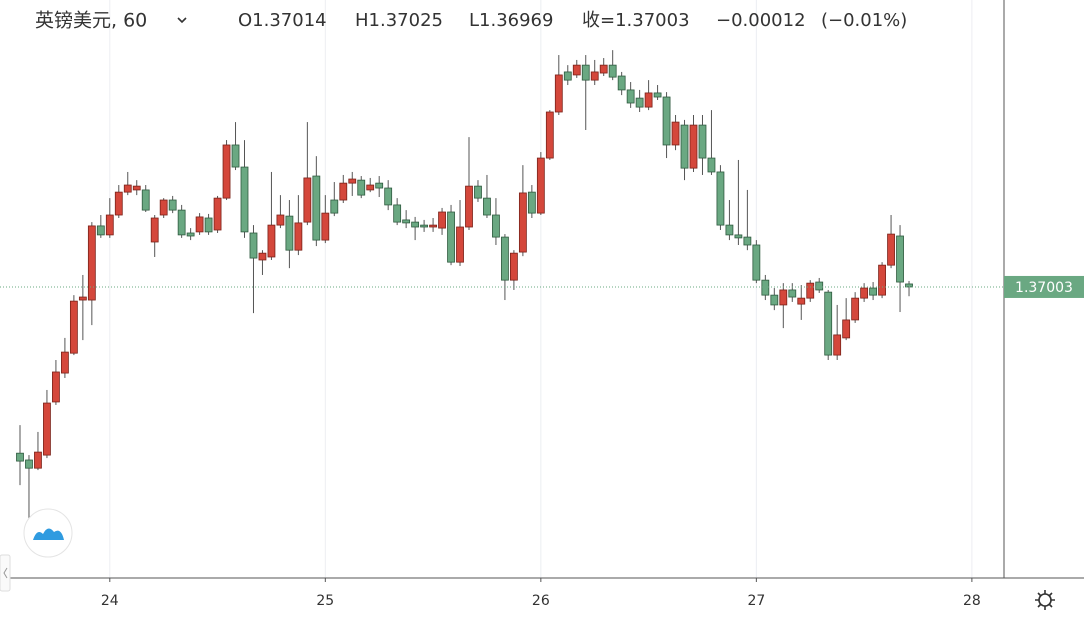  Describe the element at coordinates (972, 601) in the screenshot. I see `x-tick-label: 28` at that location.